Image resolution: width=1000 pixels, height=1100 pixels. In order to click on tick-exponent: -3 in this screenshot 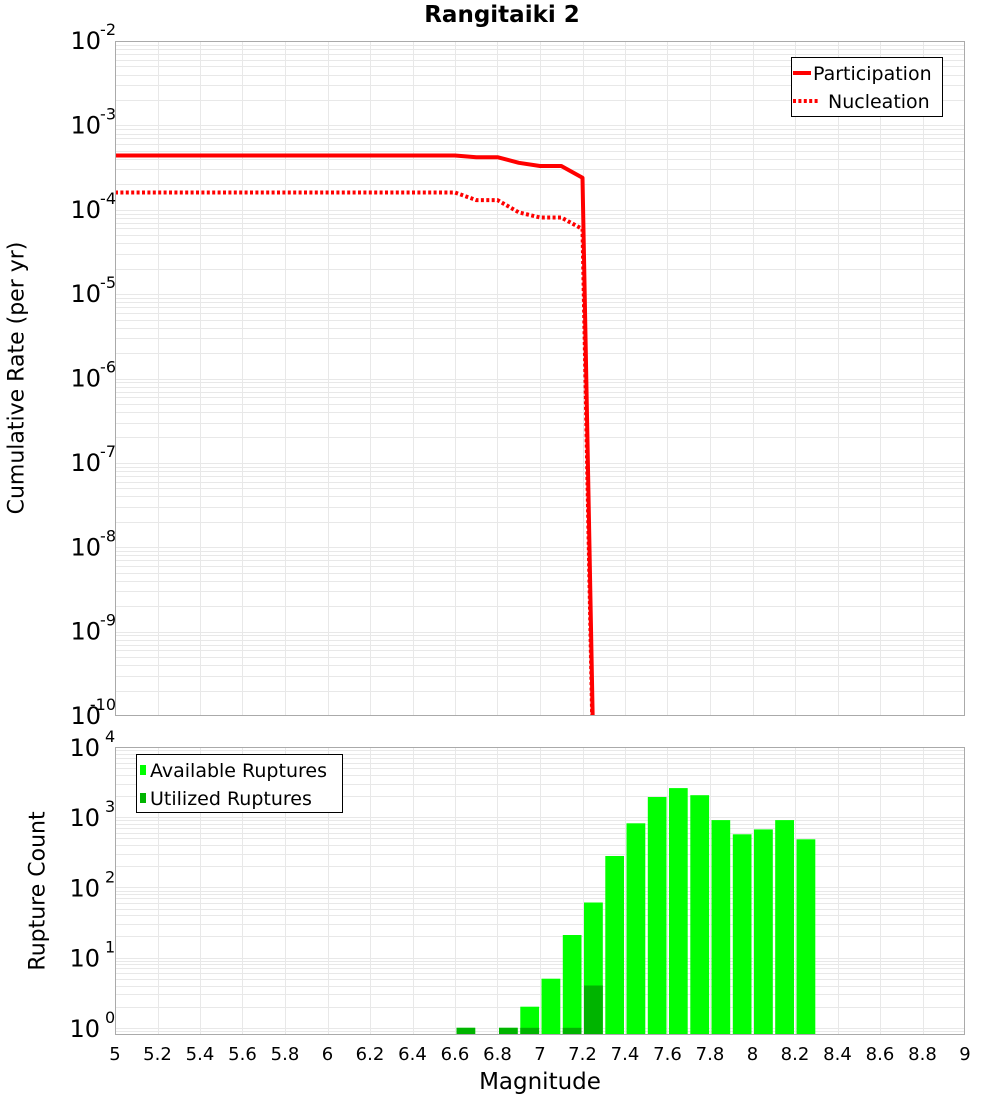, I will do `click(108, 113)`.